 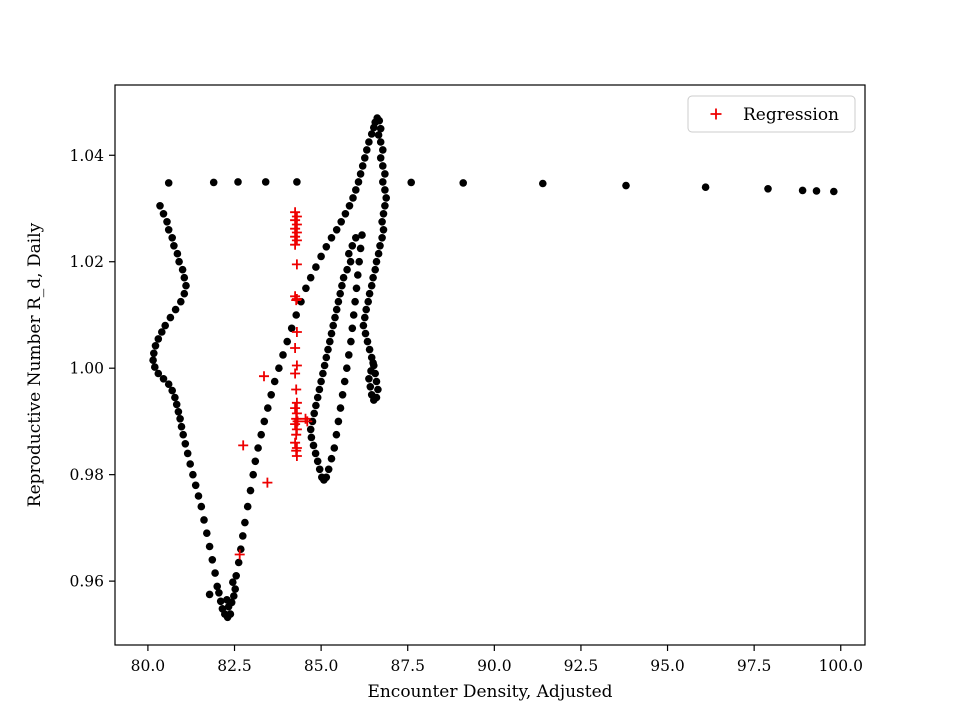 What do you see at coordinates (86, 582) in the screenshot?
I see `y-tick-label: 0.96` at bounding box center [86, 582].